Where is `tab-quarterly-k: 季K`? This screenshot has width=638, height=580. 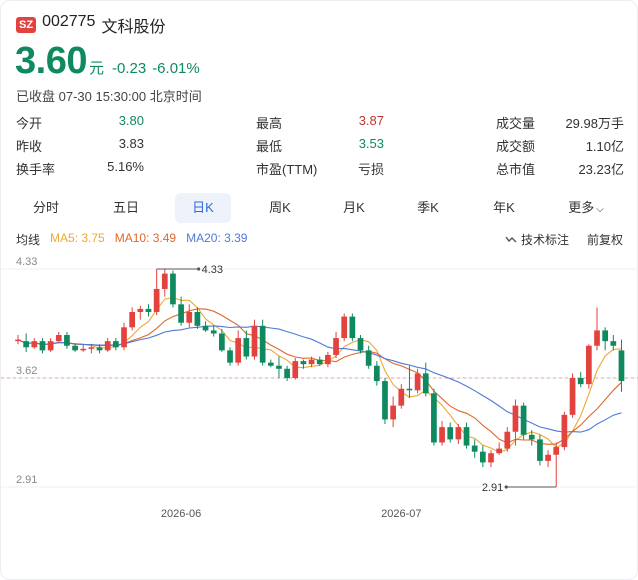 tab-quarterly-k: 季K is located at coordinates (428, 207).